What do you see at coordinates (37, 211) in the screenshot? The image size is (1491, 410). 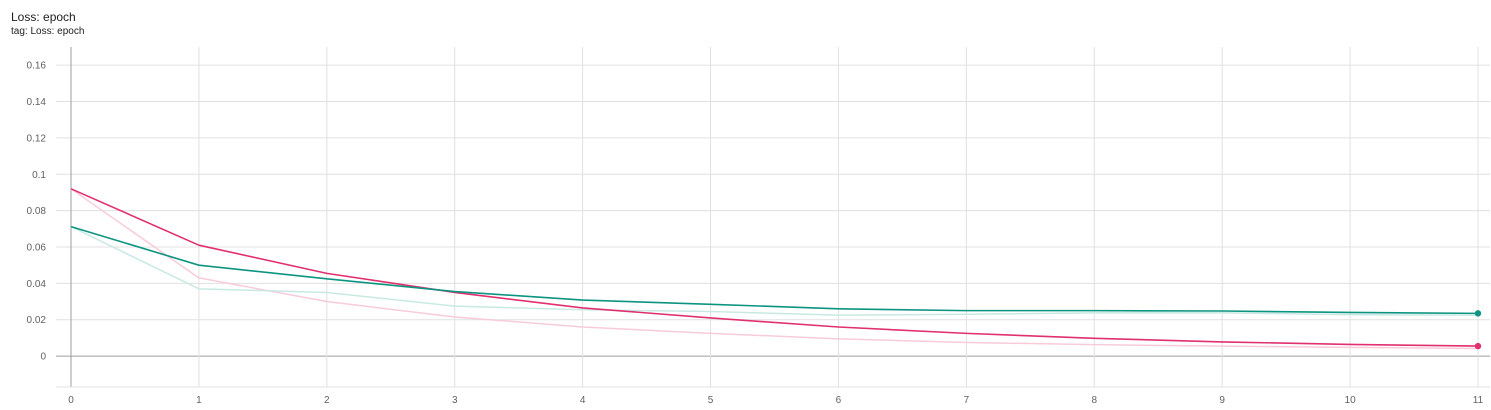 I see `y-tick-label: 0.08` at bounding box center [37, 211].